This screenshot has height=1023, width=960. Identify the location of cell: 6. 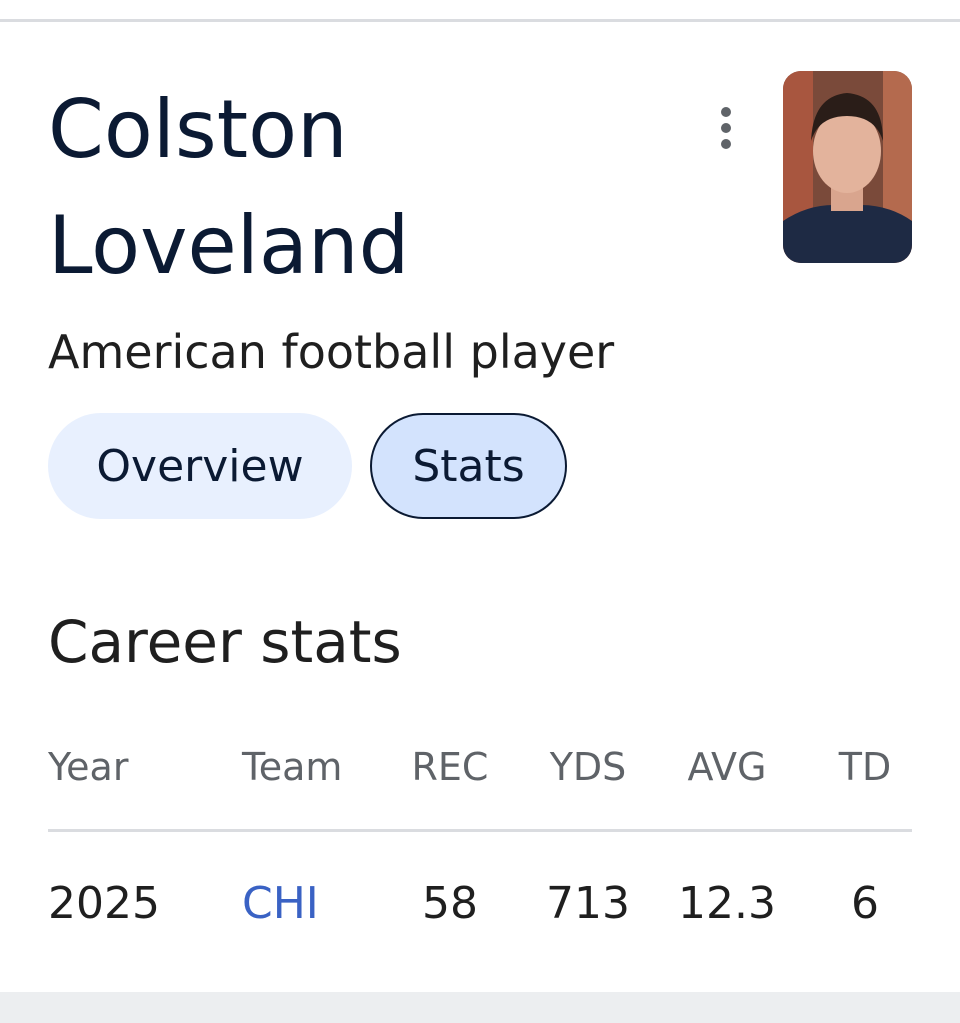
(865, 903).